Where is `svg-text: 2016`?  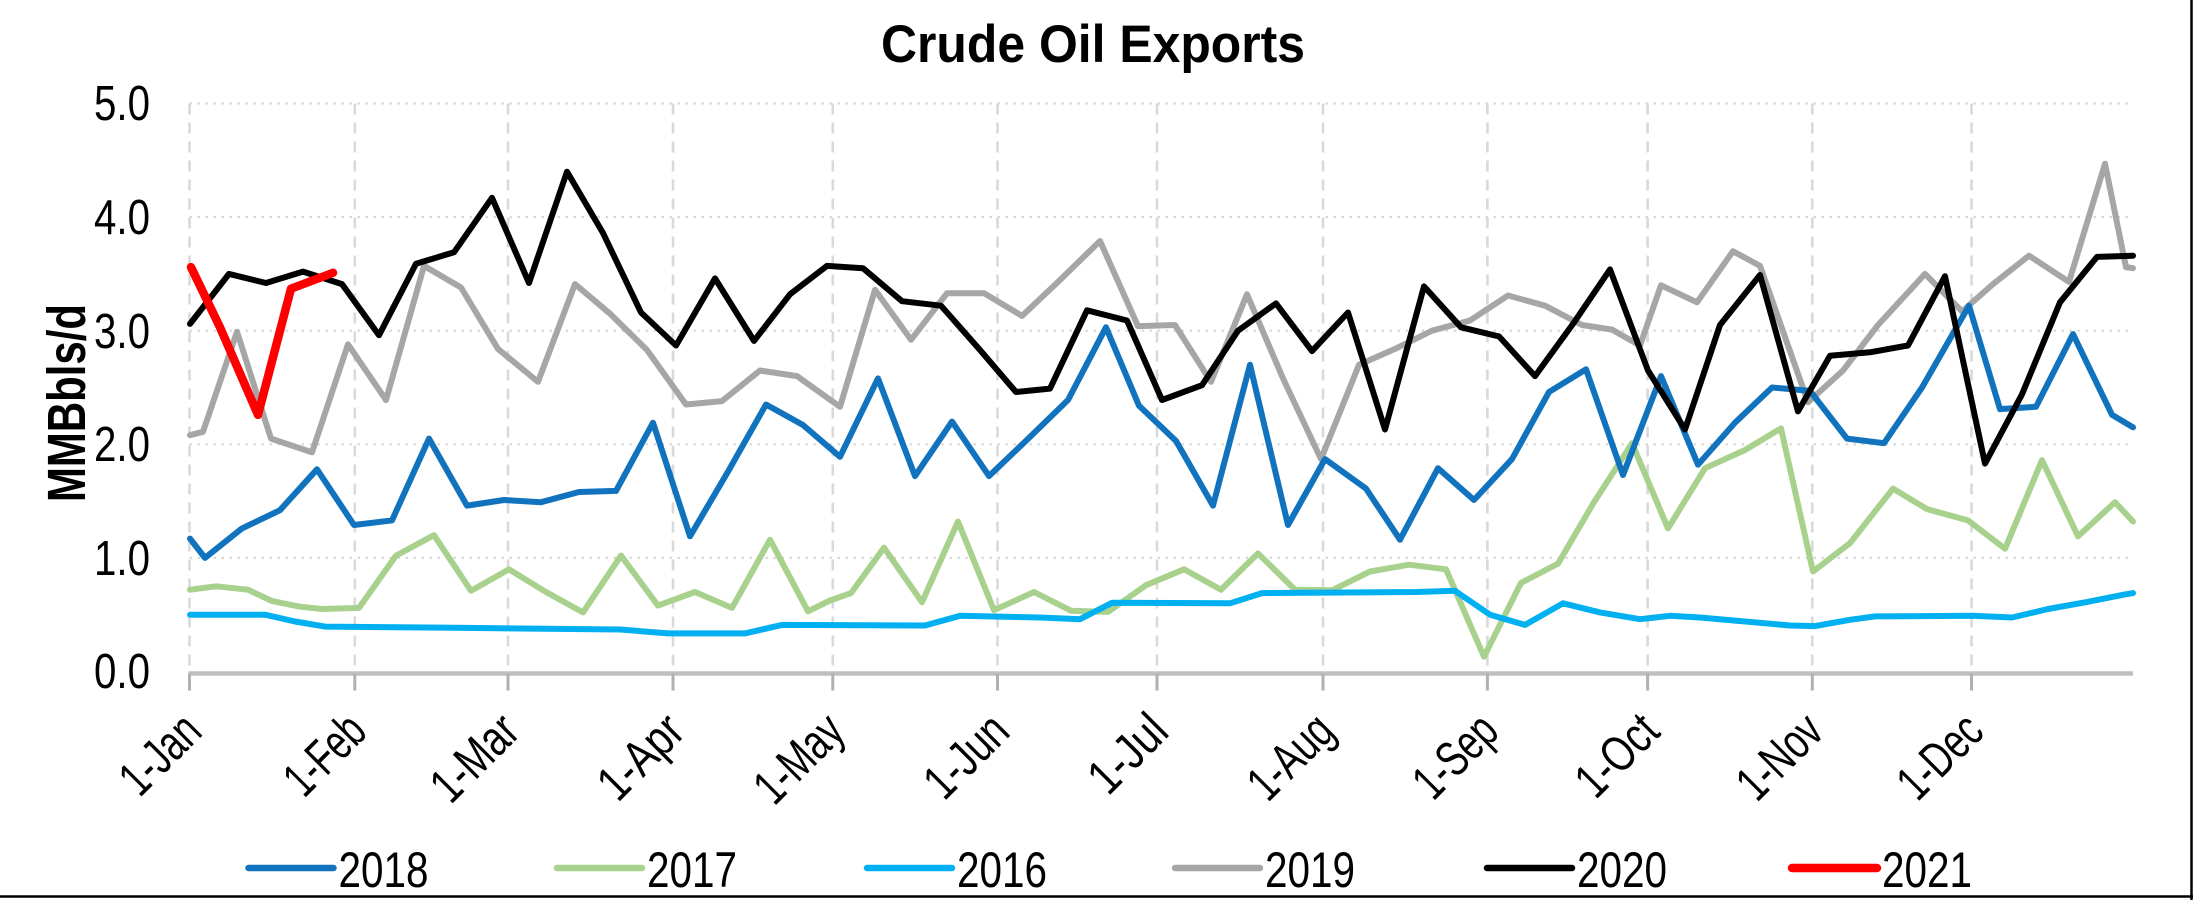 svg-text: 2016 is located at coordinates (1002, 870).